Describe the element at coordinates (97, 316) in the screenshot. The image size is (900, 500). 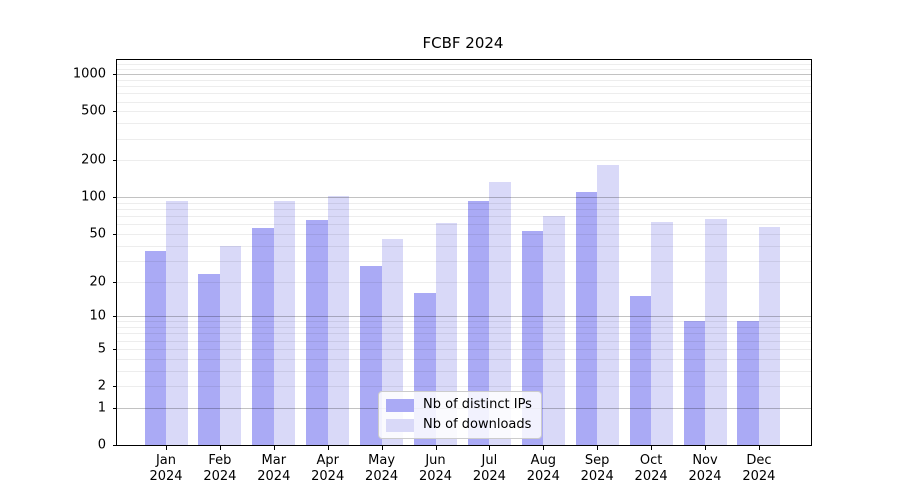
I see `y-tick-label: 10` at that location.